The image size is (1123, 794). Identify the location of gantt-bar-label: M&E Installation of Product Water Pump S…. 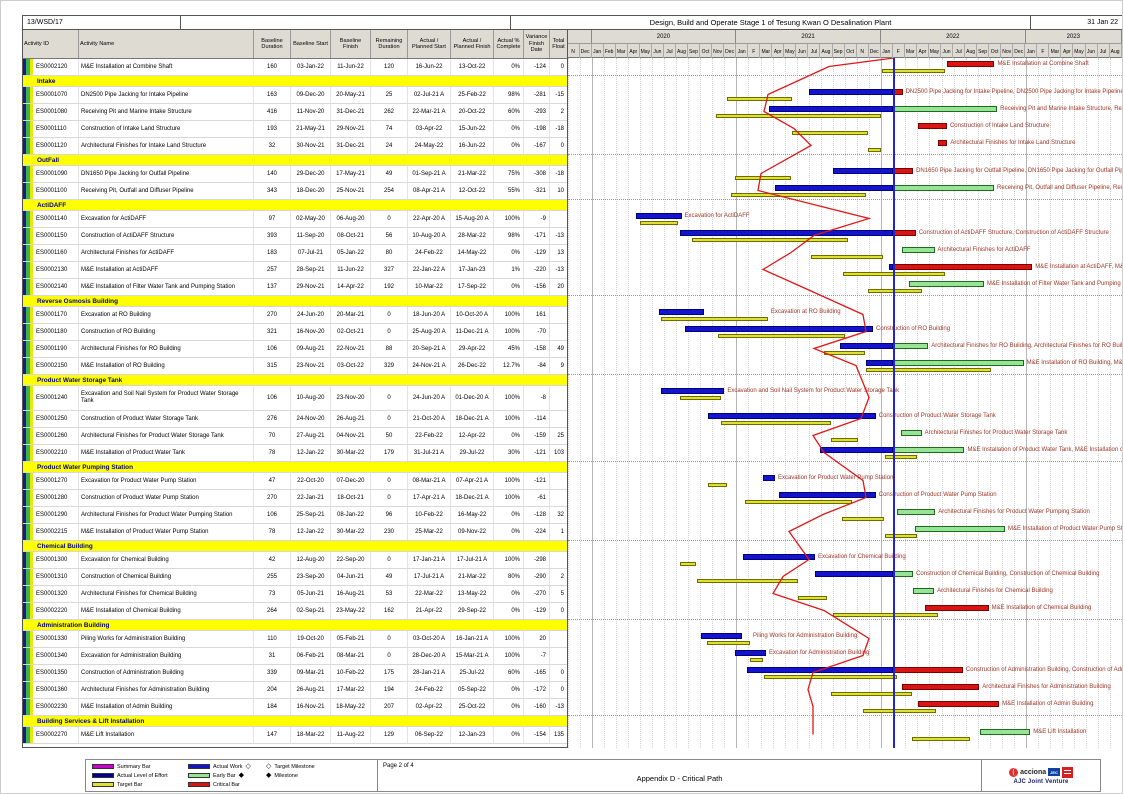
(1064, 528).